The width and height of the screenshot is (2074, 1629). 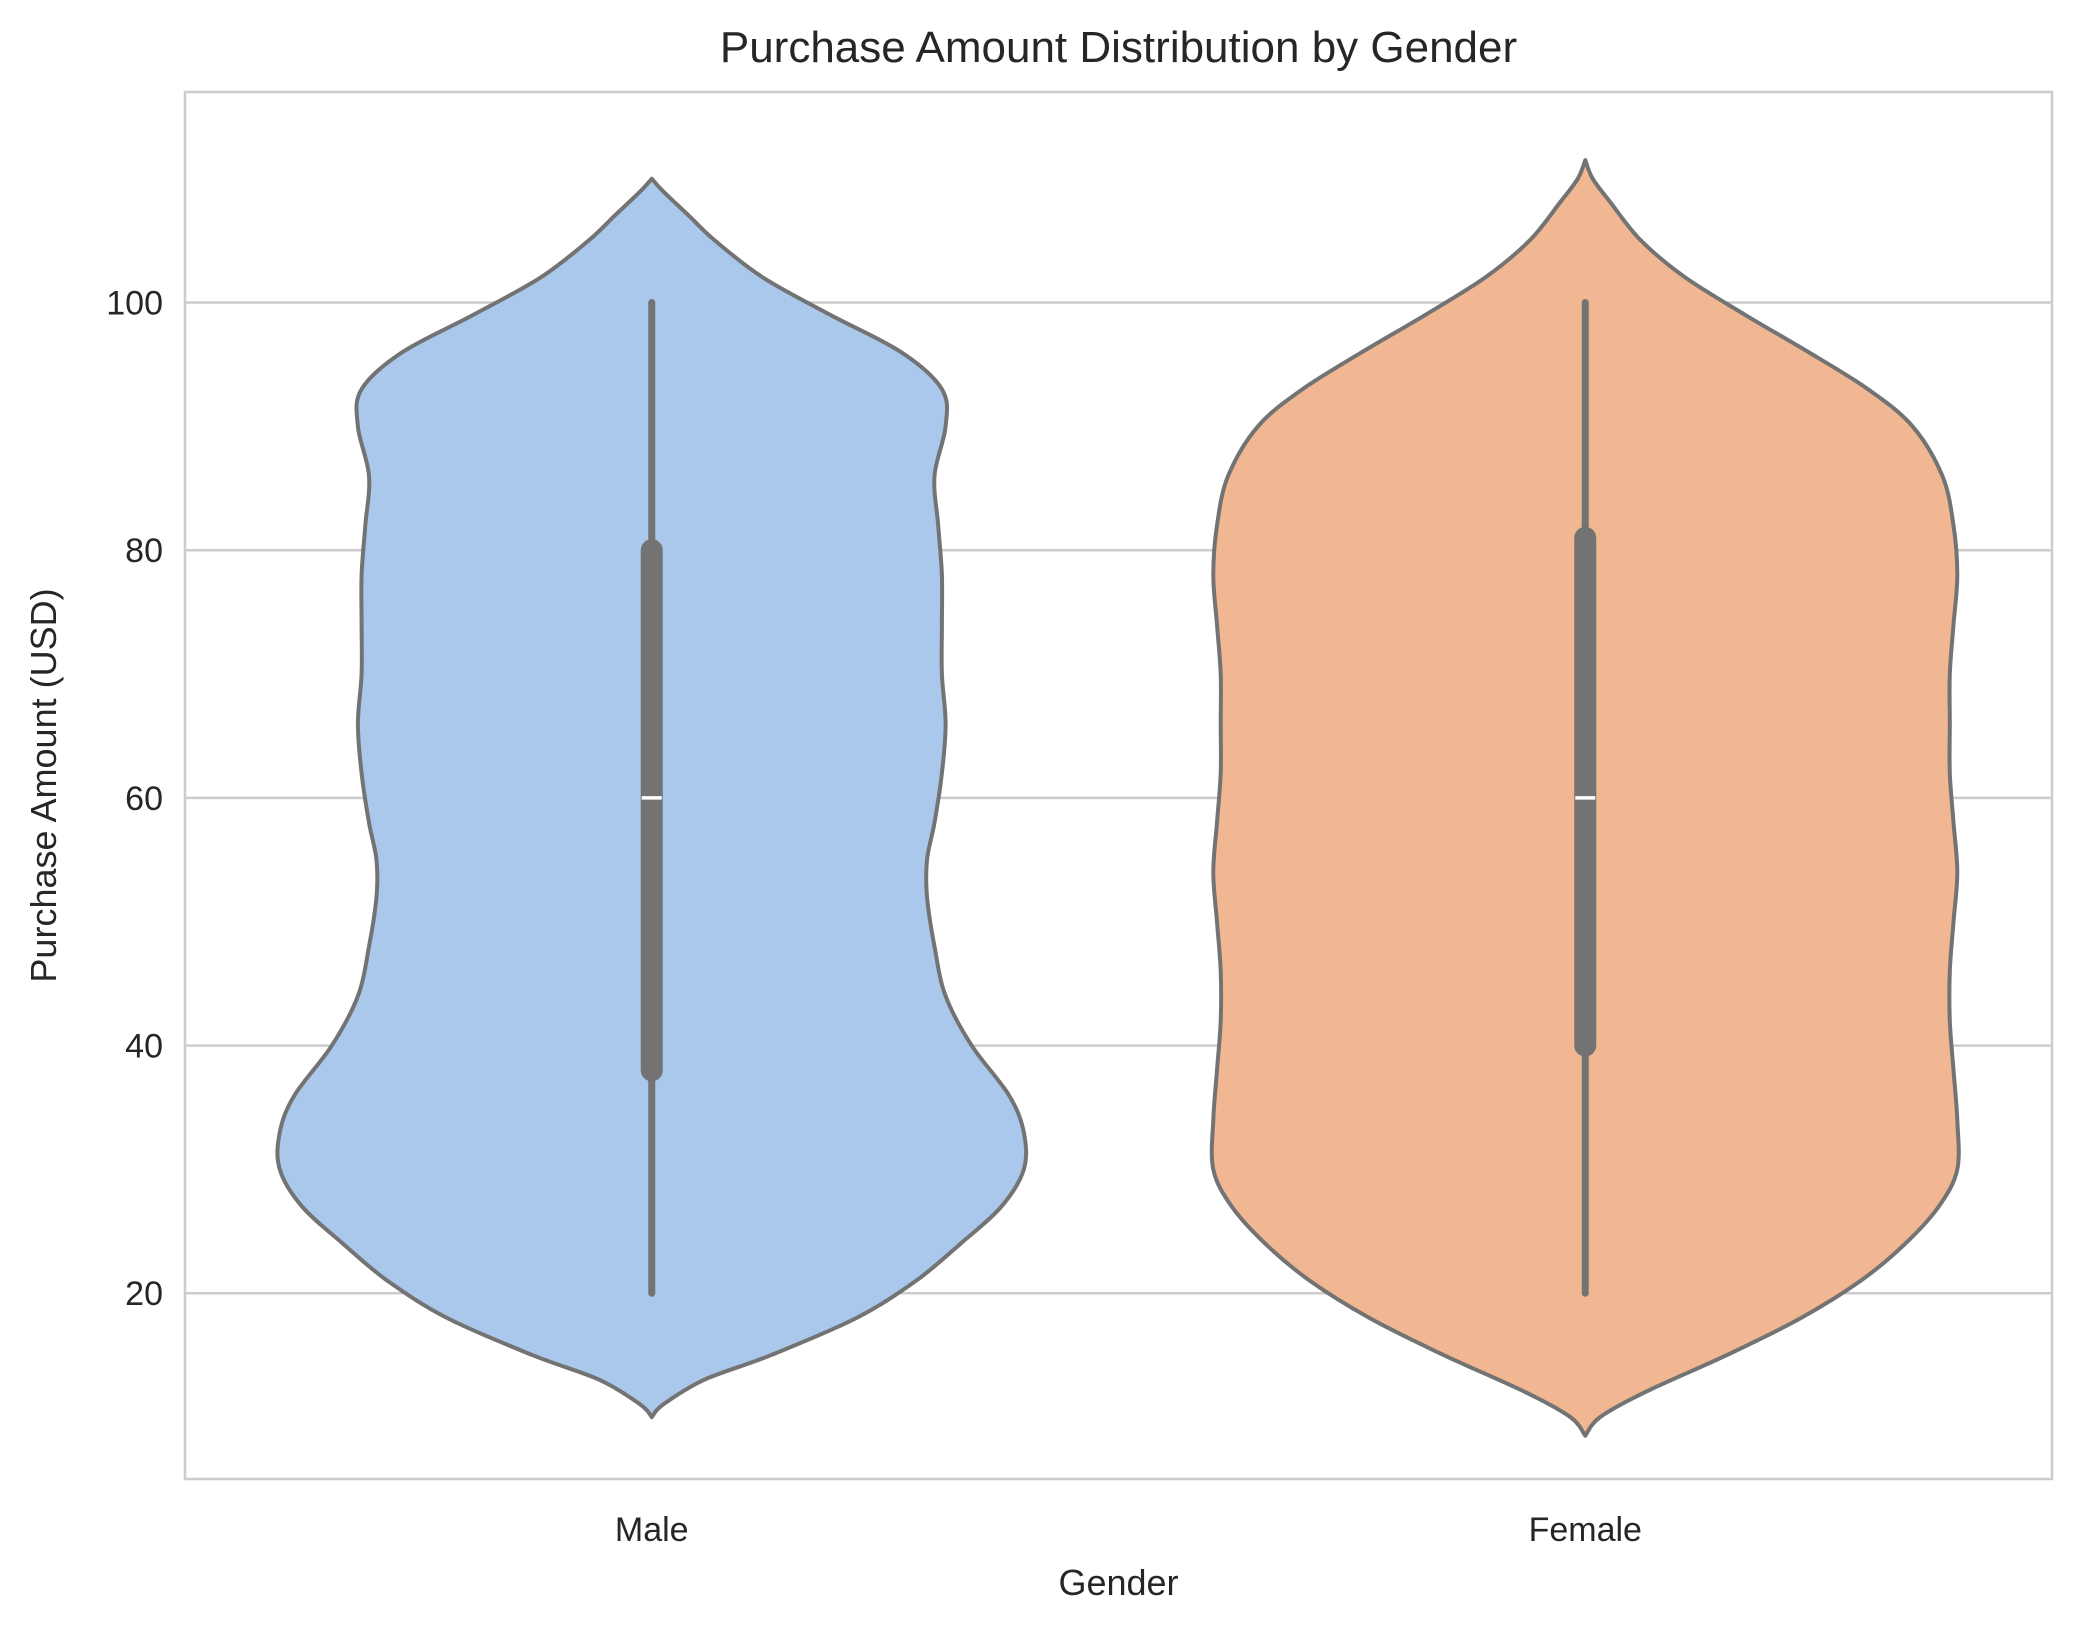 What do you see at coordinates (1585, 1530) in the screenshot?
I see `x-tick-label: Female` at bounding box center [1585, 1530].